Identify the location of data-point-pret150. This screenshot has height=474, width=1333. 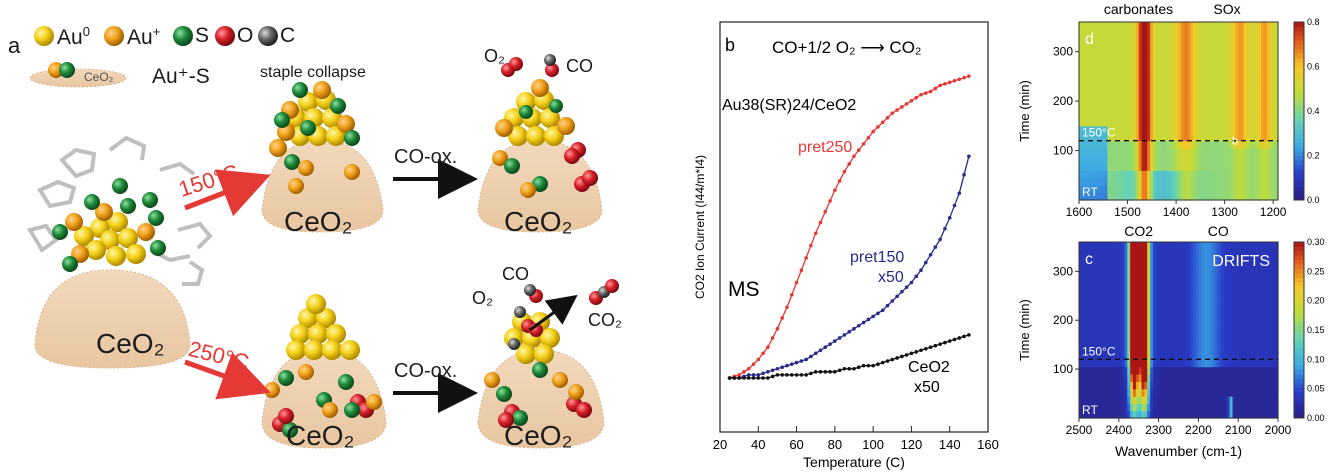
(954, 205).